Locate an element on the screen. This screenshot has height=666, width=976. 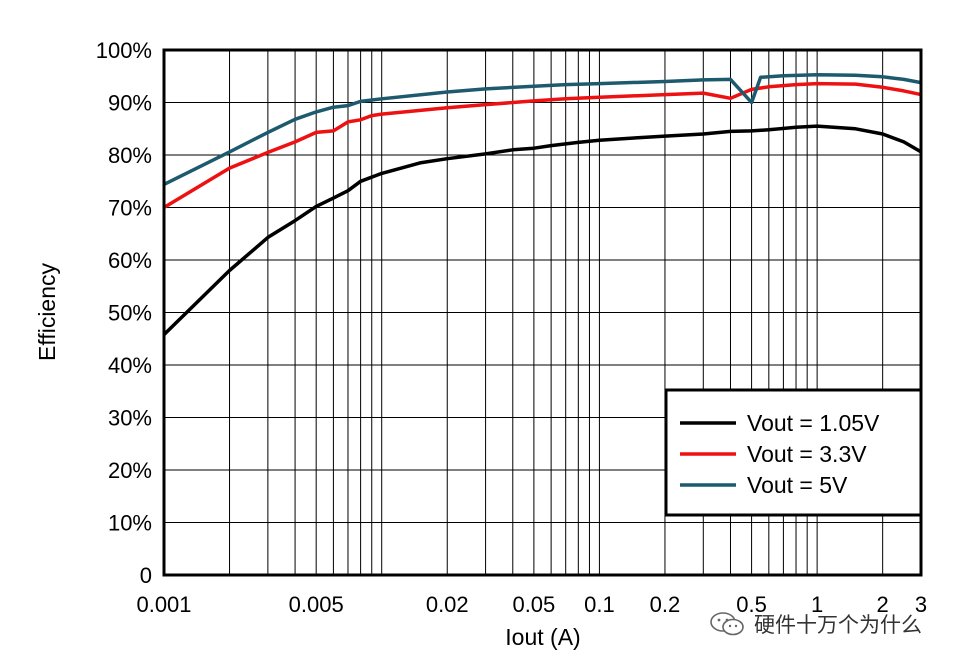
x-tick-label: 0.001 is located at coordinates (163, 604).